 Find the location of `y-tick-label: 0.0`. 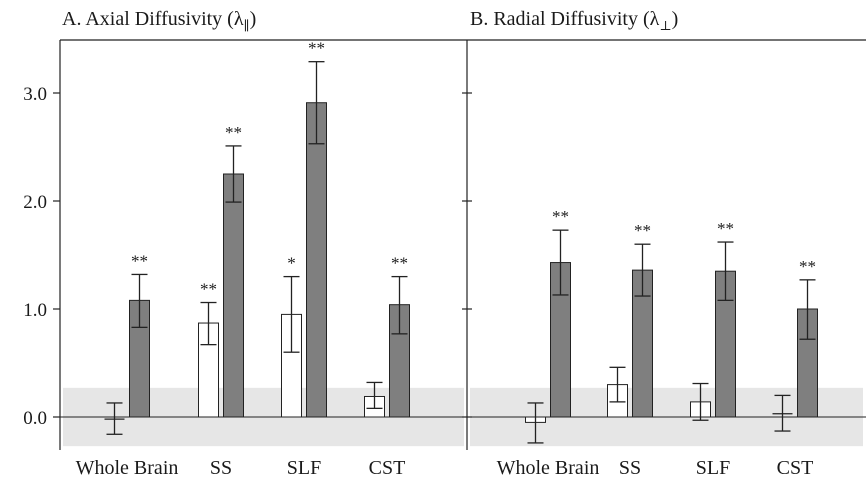

y-tick-label: 0.0 is located at coordinates (35, 418).